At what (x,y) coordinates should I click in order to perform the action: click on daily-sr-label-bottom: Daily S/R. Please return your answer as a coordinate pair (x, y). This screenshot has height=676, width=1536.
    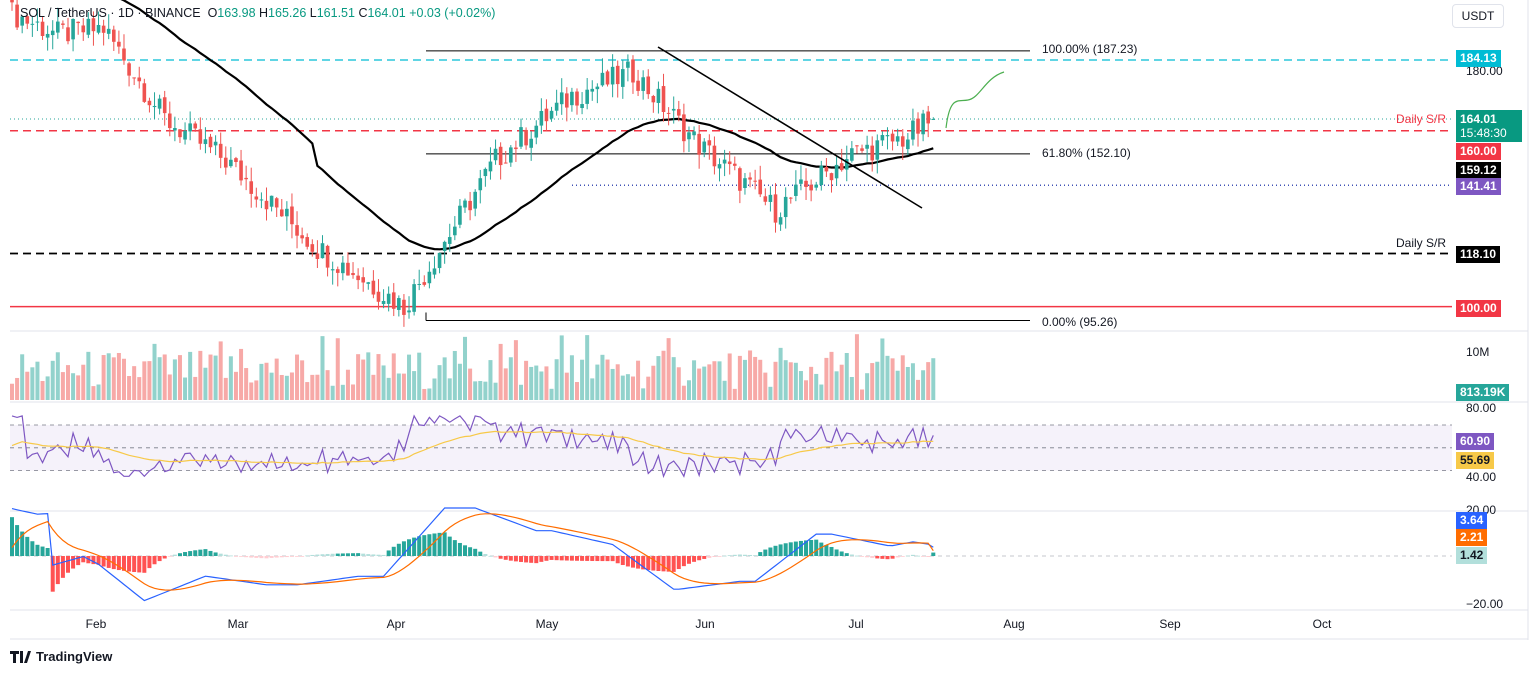
    Looking at the image, I should click on (1421, 243).